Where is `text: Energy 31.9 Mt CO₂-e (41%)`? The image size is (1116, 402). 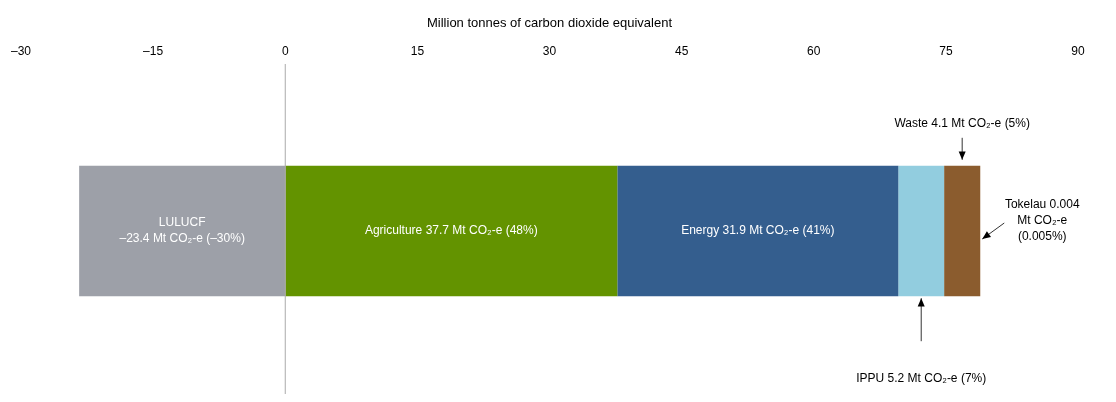
text: Energy 31.9 Mt CO₂-e (41%) is located at coordinates (758, 230).